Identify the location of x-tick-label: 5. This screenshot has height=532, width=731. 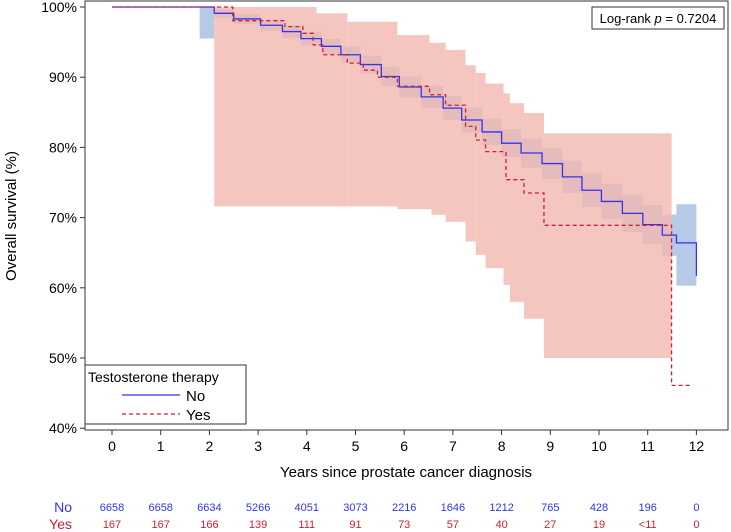
(356, 446).